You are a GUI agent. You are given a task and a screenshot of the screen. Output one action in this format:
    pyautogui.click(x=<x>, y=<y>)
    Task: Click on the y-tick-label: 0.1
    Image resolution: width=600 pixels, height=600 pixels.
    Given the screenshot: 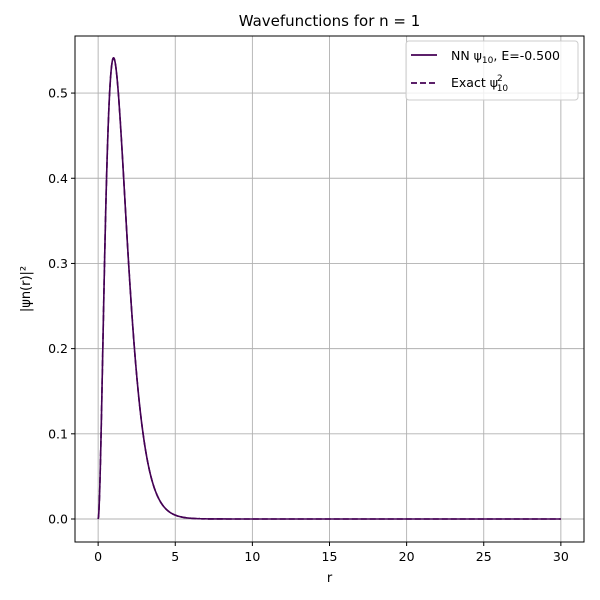 What is the action you would take?
    pyautogui.click(x=58, y=433)
    